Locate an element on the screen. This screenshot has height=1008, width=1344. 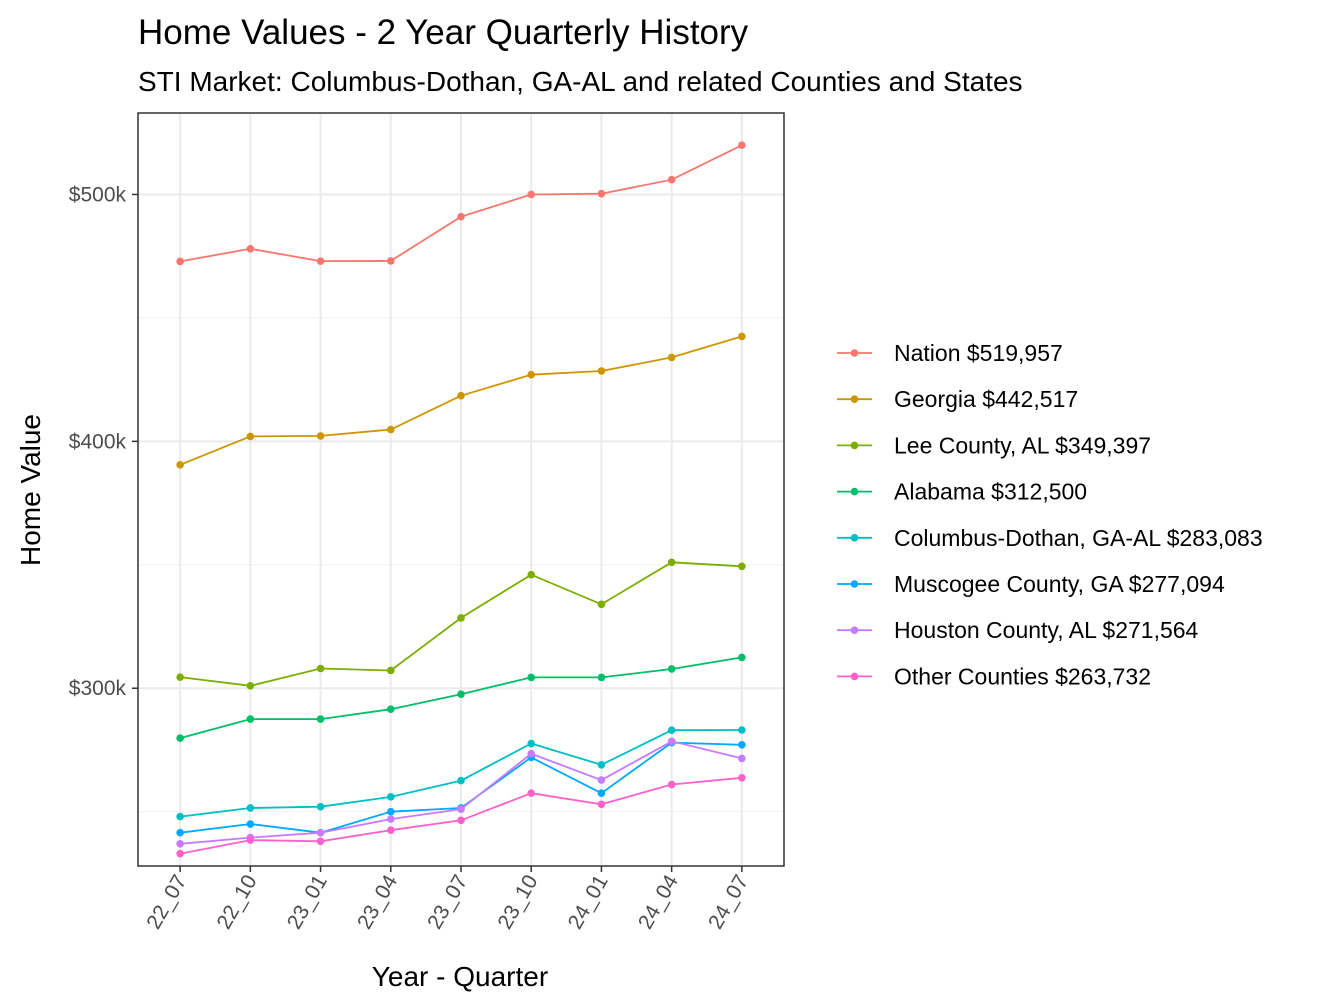
chart-title: Home Values - 2 Year Quarterly History is located at coordinates (443, 32).